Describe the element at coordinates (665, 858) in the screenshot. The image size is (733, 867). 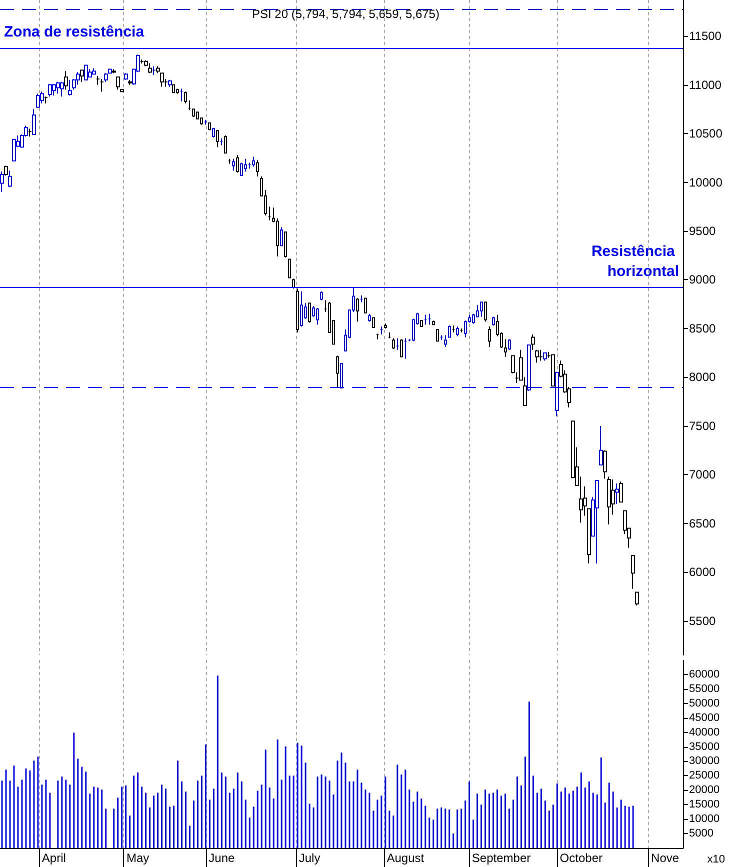
I see `x-tick-label: Nove` at that location.